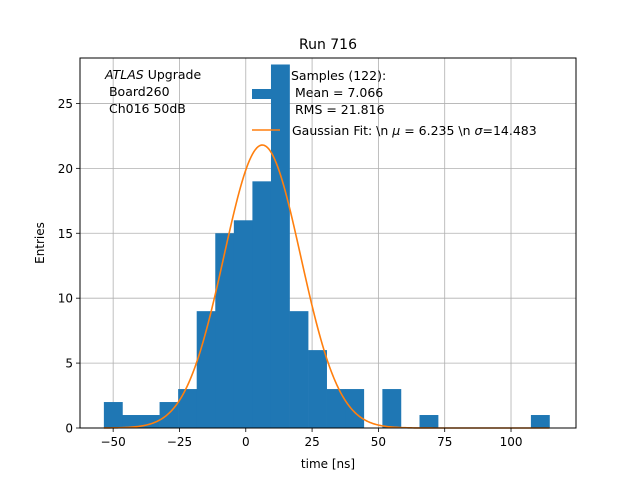 The width and height of the screenshot is (640, 480). I want to click on legend-fit-prefix: Gaussian Fit: \n, so click(342, 130).